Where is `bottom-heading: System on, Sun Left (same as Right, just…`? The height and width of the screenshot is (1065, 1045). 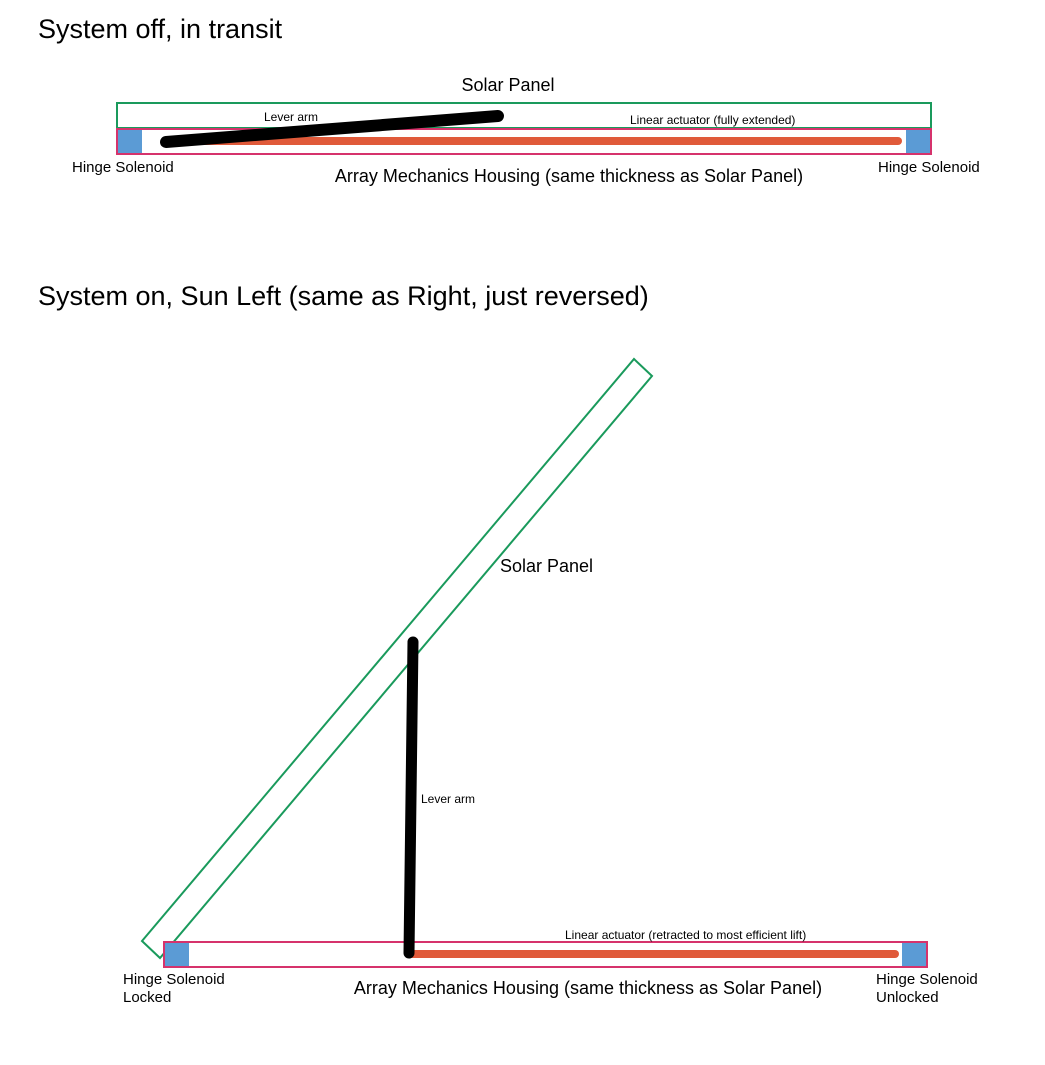 bottom-heading: System on, Sun Left (same as Right, just… is located at coordinates (343, 296).